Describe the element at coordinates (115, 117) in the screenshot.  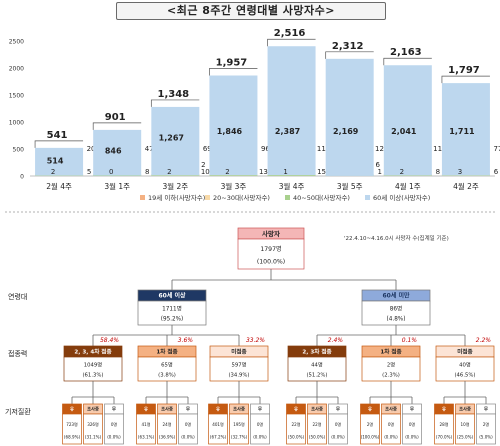
I see `total-label: 901` at that location.